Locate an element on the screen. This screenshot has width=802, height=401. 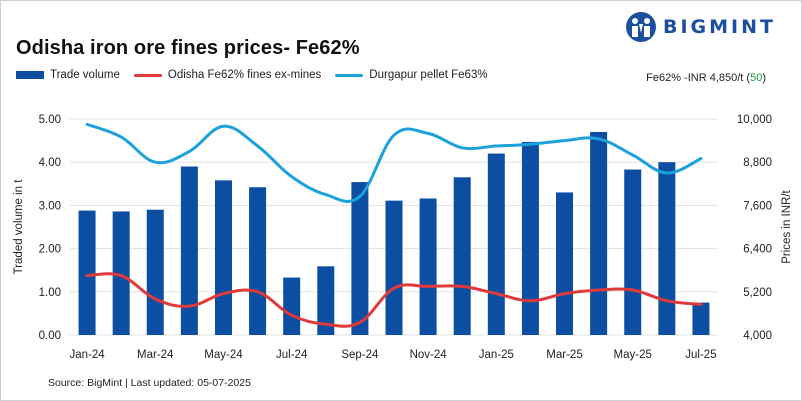
legend-item-odisha: Odisha Fe62% fines ex-mines is located at coordinates (227, 75).